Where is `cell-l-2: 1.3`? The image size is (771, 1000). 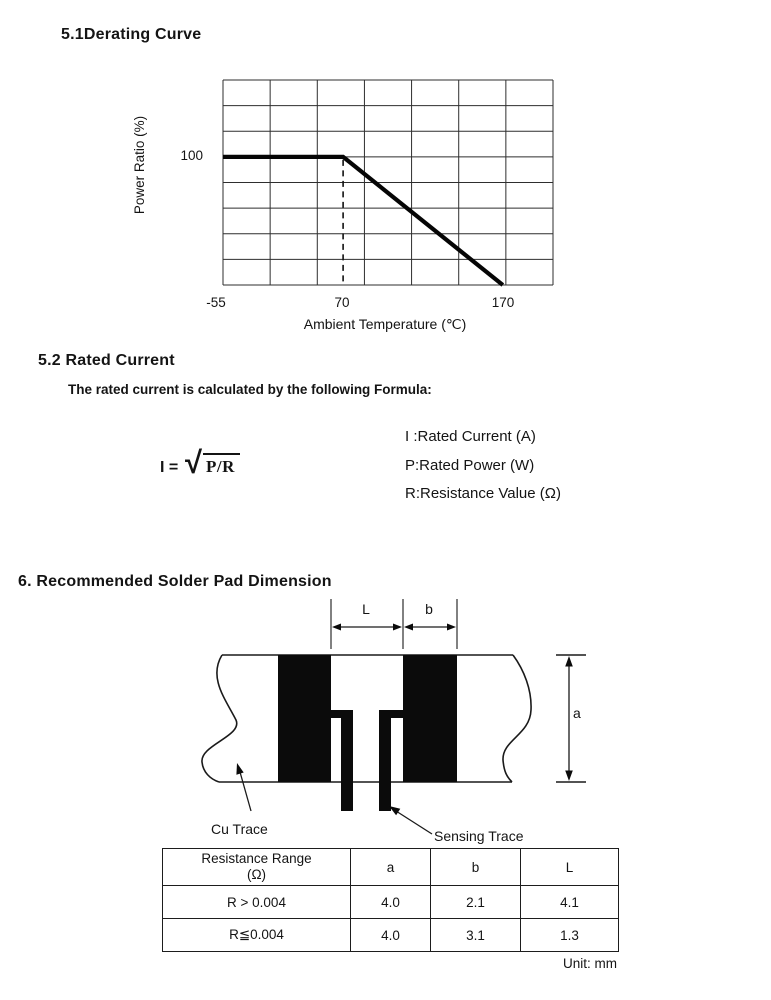 cell-l-2: 1.3 is located at coordinates (569, 935).